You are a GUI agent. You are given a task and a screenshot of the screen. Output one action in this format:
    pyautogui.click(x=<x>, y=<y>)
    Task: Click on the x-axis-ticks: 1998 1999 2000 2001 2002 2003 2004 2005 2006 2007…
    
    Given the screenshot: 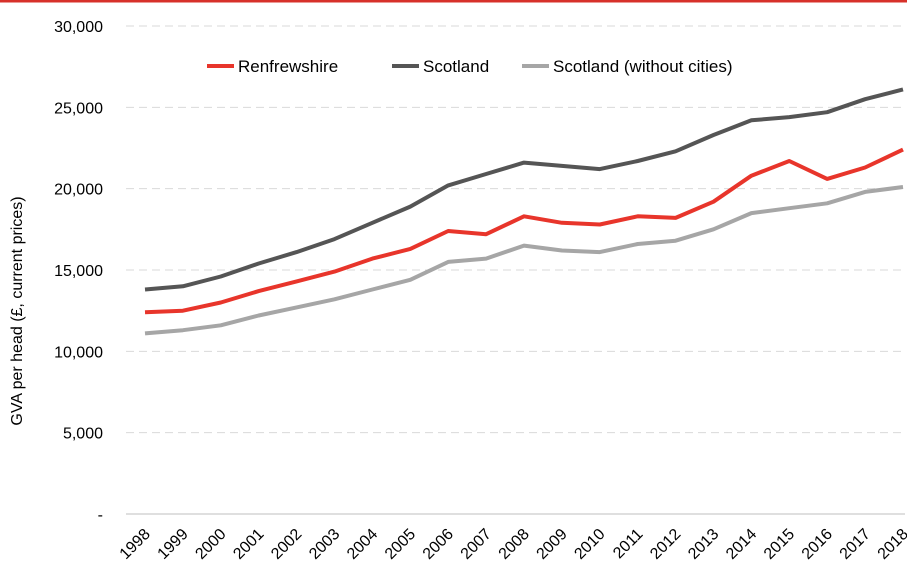 What is the action you would take?
    pyautogui.click(x=512, y=544)
    